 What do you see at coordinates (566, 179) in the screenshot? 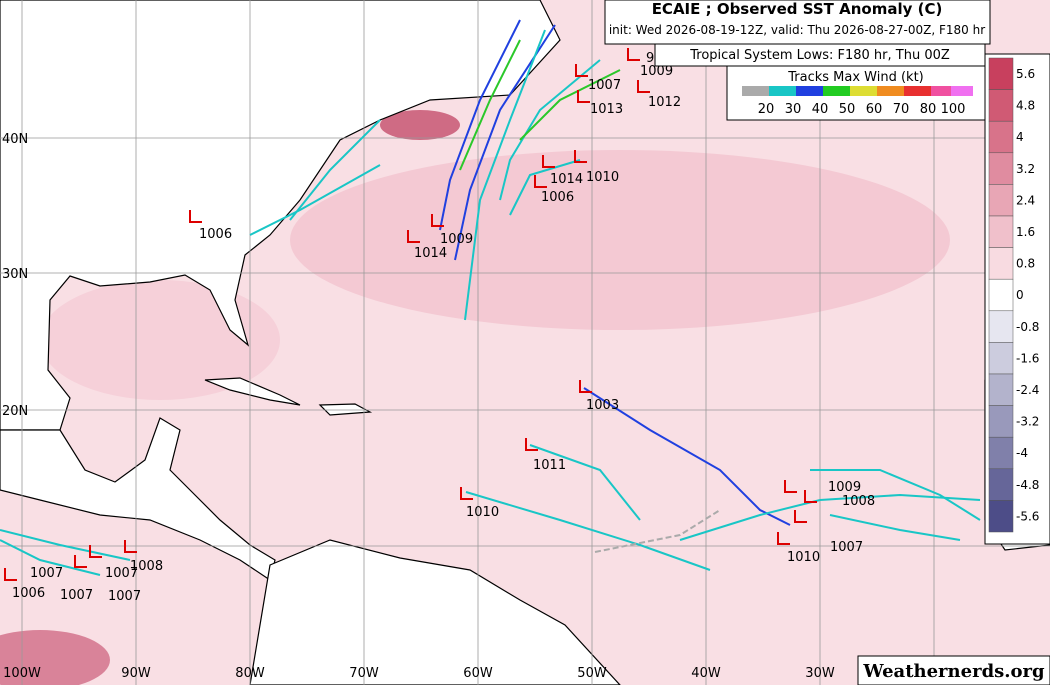
I see `low-label: 1014` at bounding box center [566, 179].